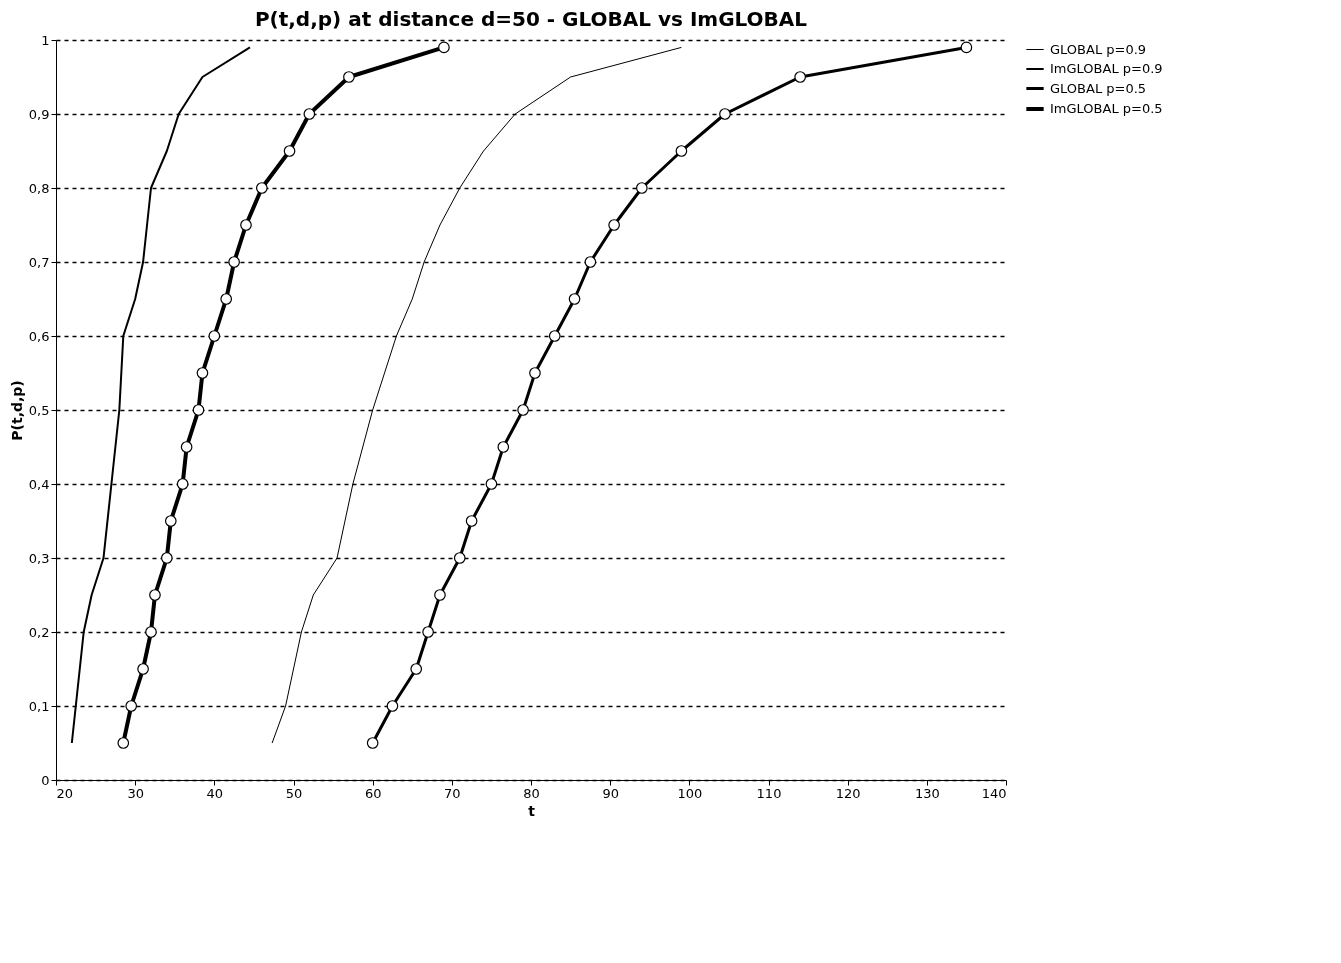 This screenshot has width=1341, height=963. What do you see at coordinates (215, 793) in the screenshot?
I see `x-tick-label: 40` at bounding box center [215, 793].